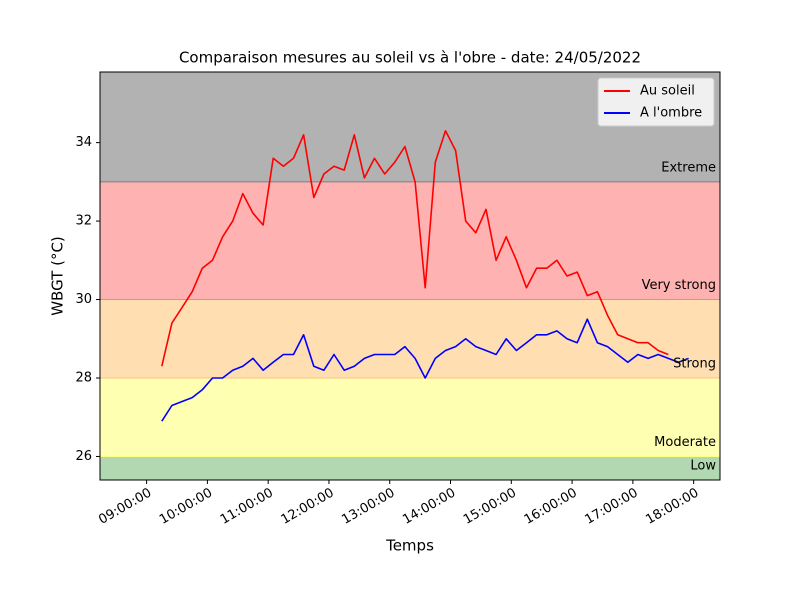 The width and height of the screenshot is (800, 600). I want to click on zone-label: Extreme, so click(688, 167).